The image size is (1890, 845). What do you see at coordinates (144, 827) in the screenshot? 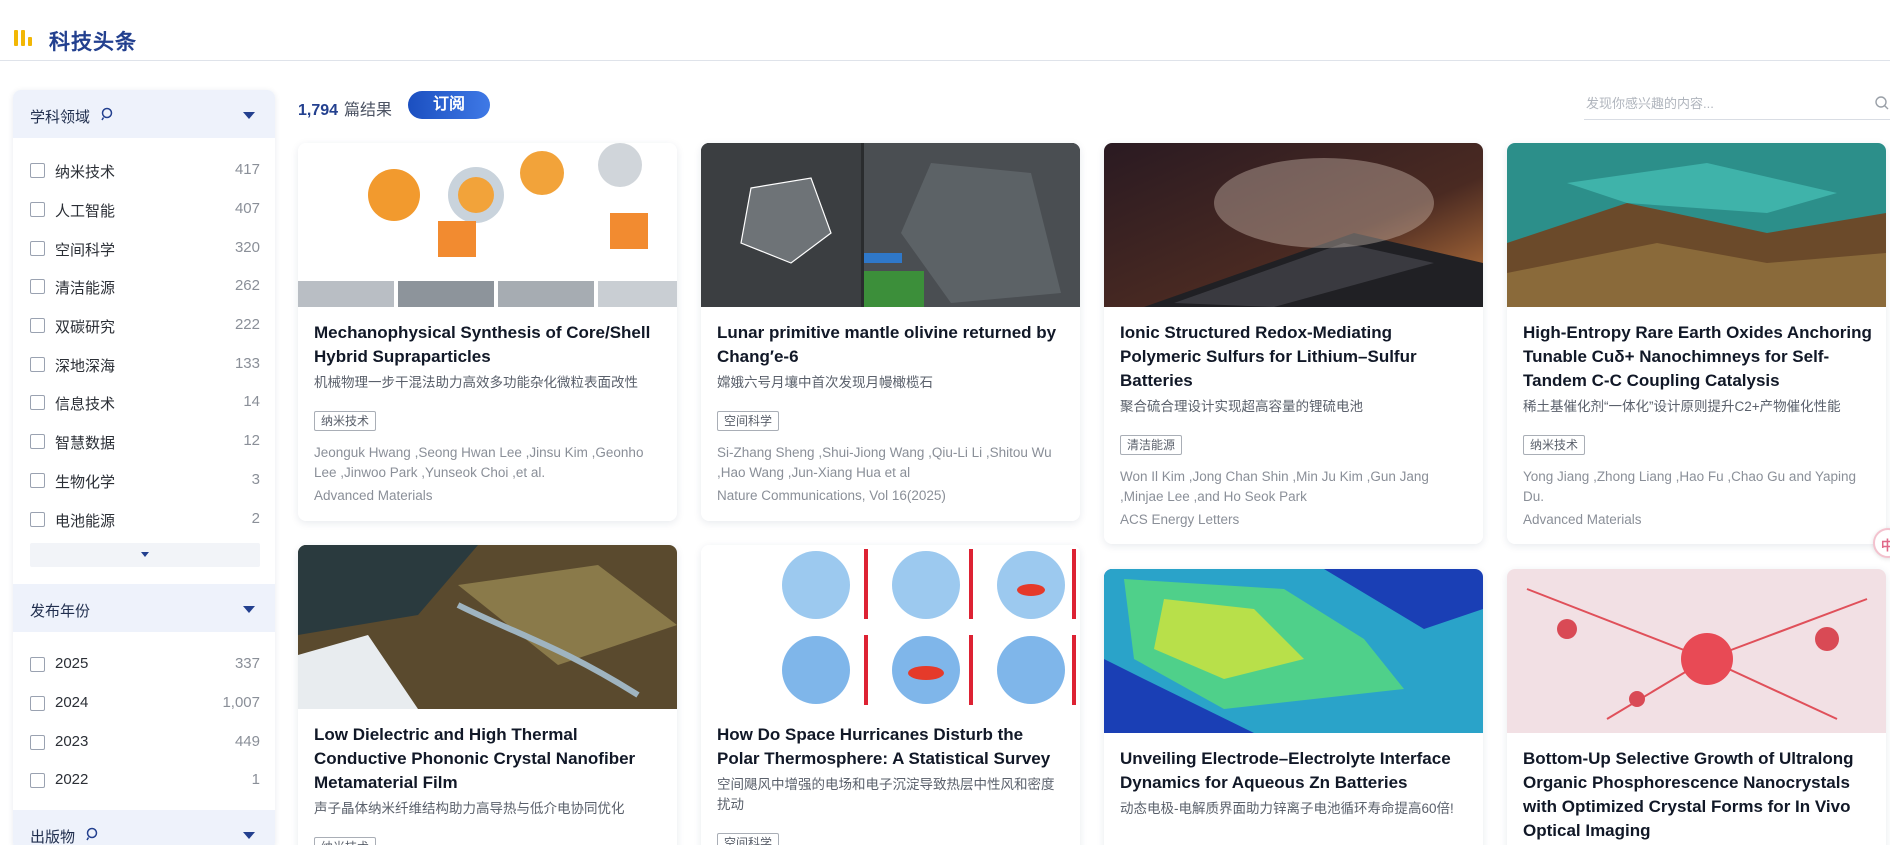
I see `facet-header-publication: 出版物` at bounding box center [144, 827].